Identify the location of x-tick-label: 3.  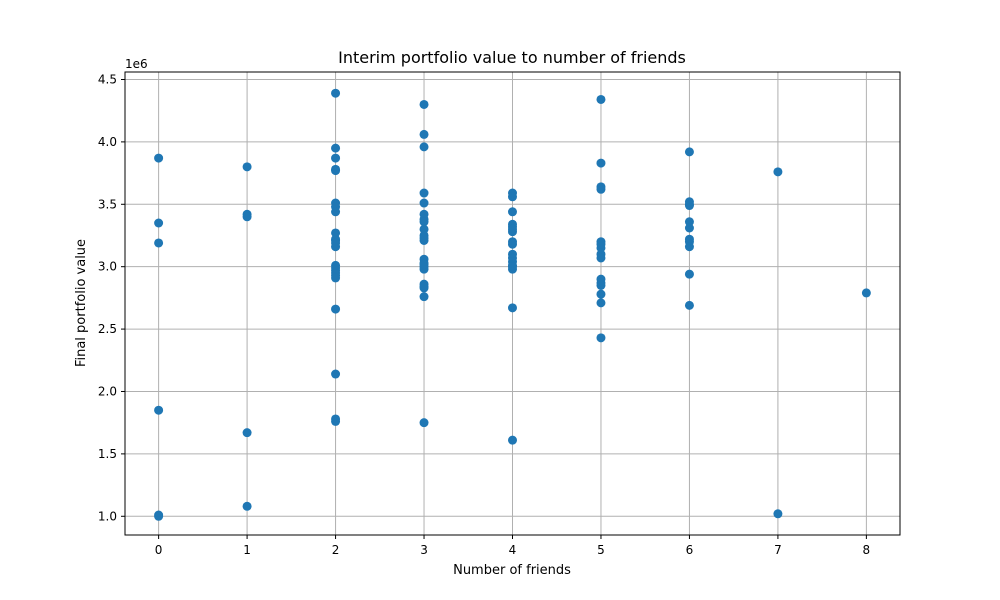
(424, 550).